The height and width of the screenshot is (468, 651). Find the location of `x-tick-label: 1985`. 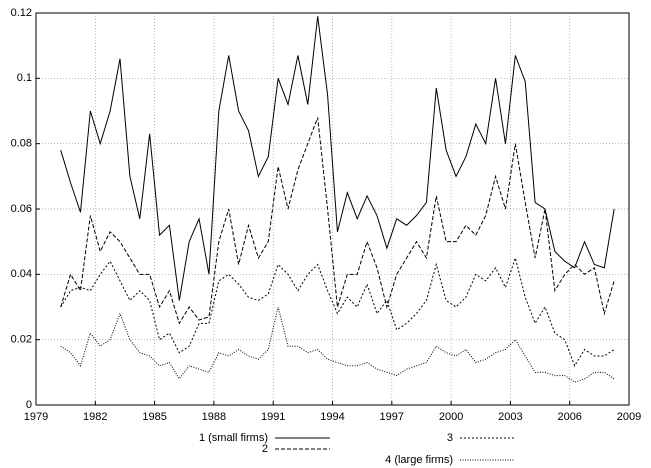

x-tick-label: 1985 is located at coordinates (154, 417).